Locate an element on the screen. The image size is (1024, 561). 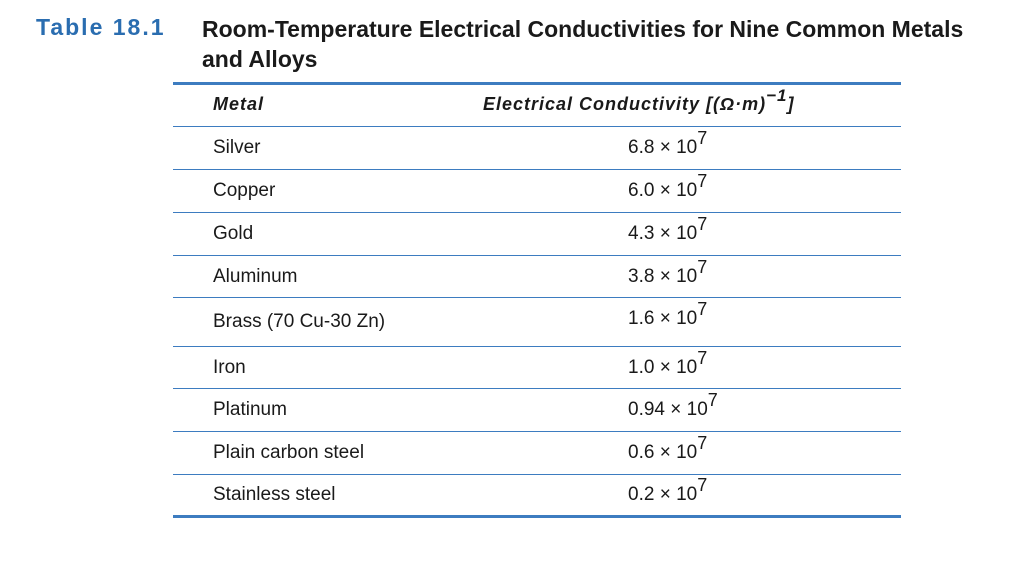
cell-conductivity: 4.3 × 10⁷ is located at coordinates (667, 229).